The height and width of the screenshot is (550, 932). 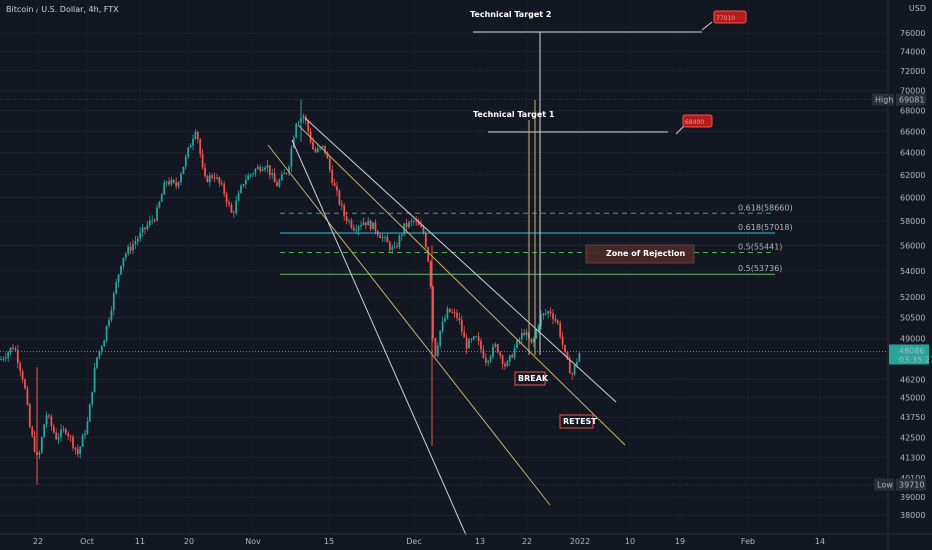 I want to click on y-tick-label: 39000, so click(x=912, y=497).